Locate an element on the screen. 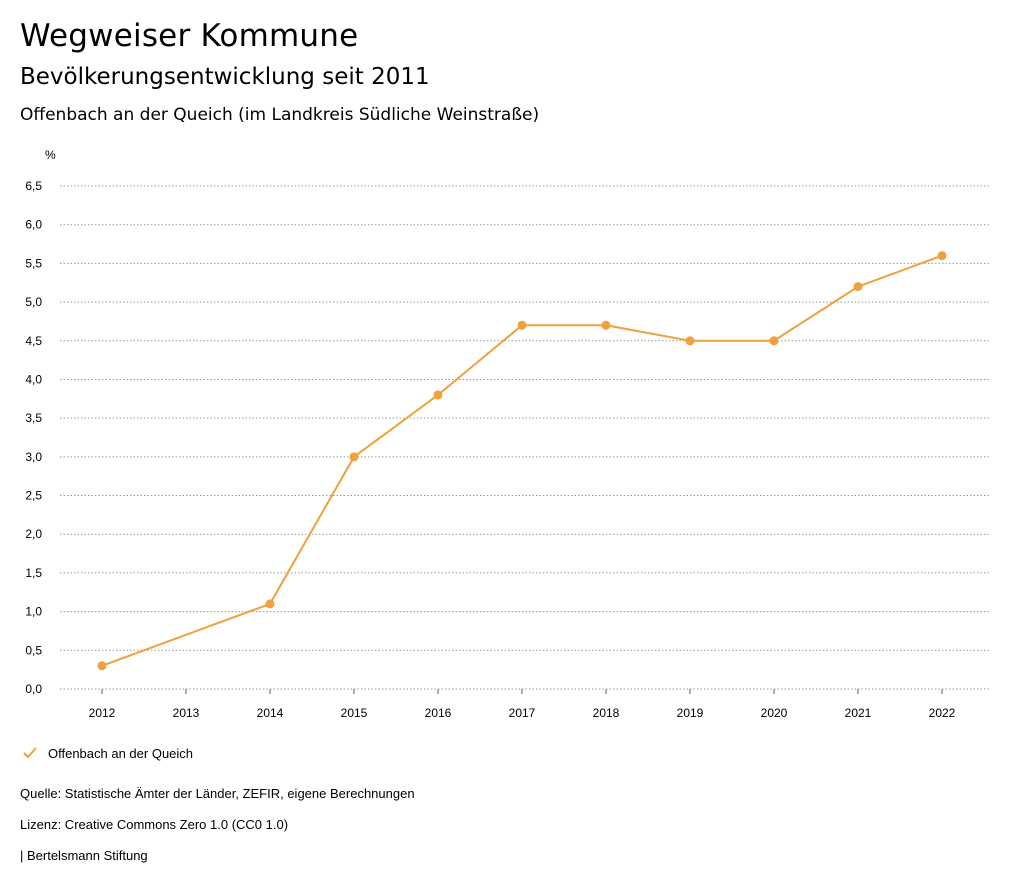 The width and height of the screenshot is (1024, 888). y-tick-label: 6,0 is located at coordinates (33, 225).